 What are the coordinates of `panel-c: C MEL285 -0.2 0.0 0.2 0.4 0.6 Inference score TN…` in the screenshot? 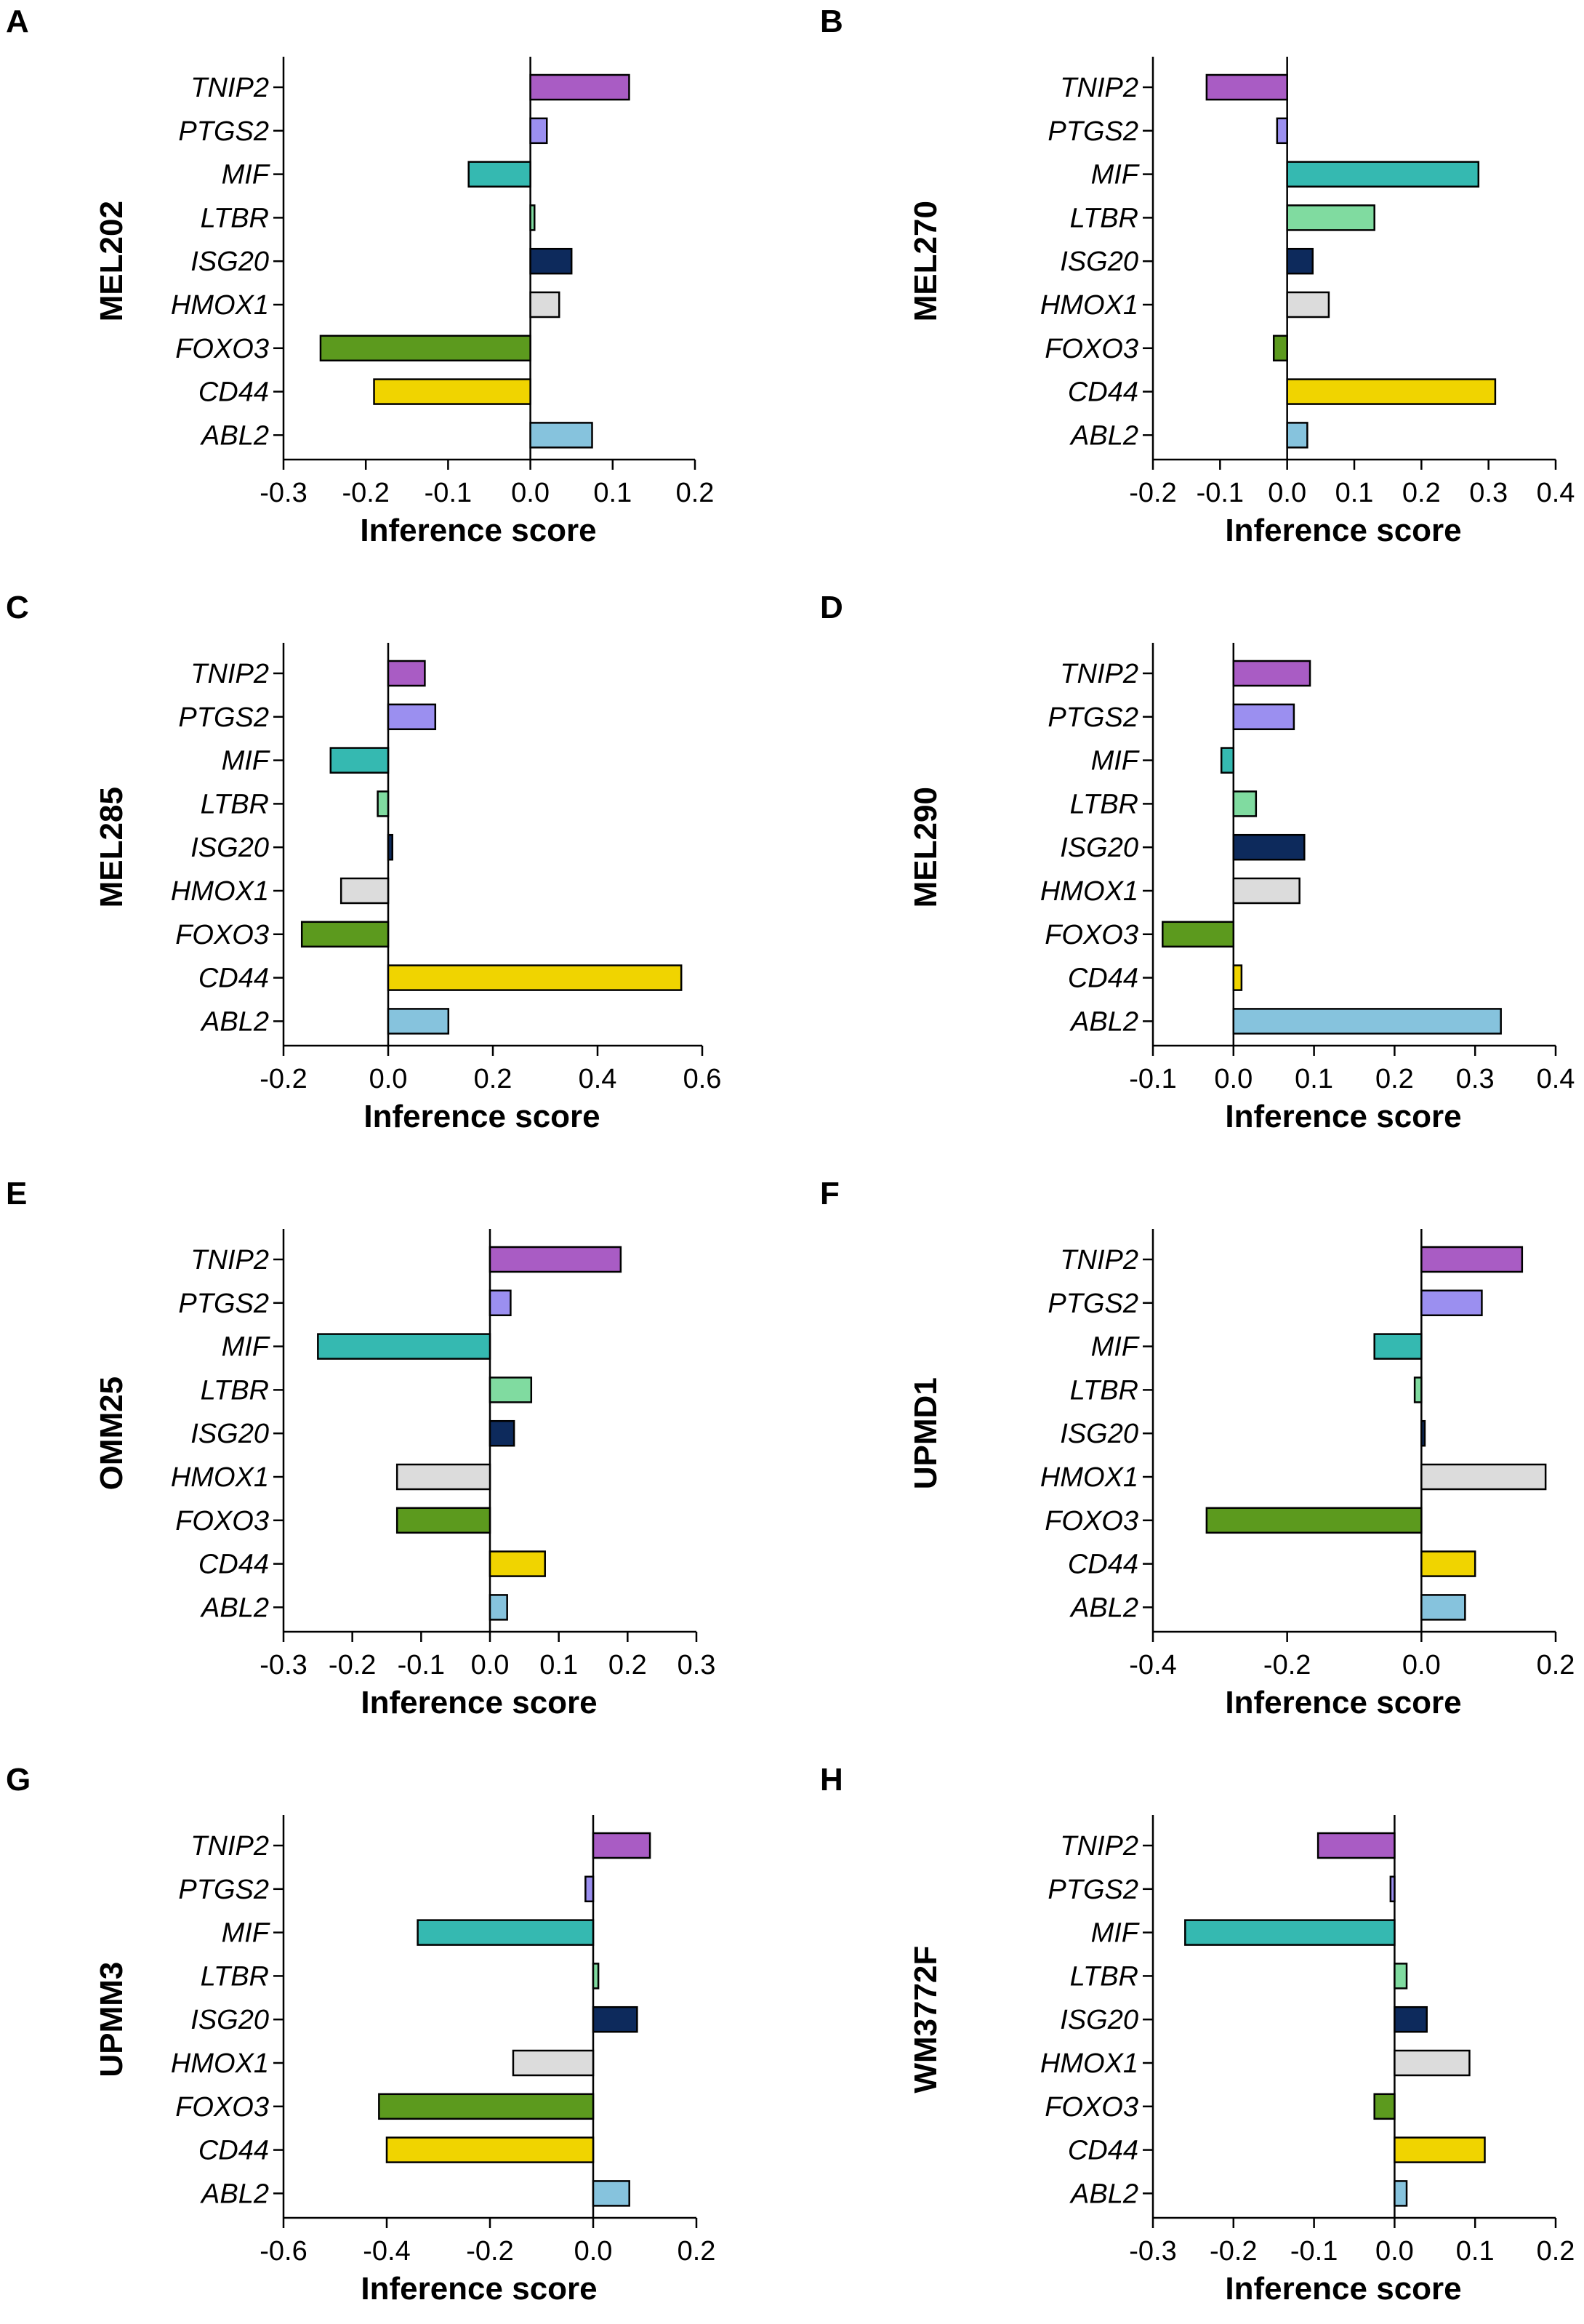 It's located at (363, 862).